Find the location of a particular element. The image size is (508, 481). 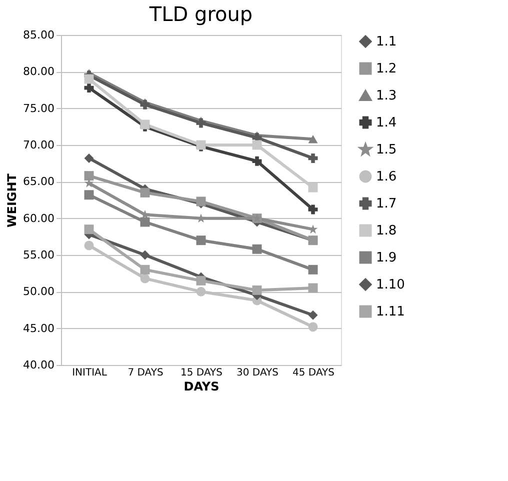

legend-label: 1.5 is located at coordinates (386, 150).